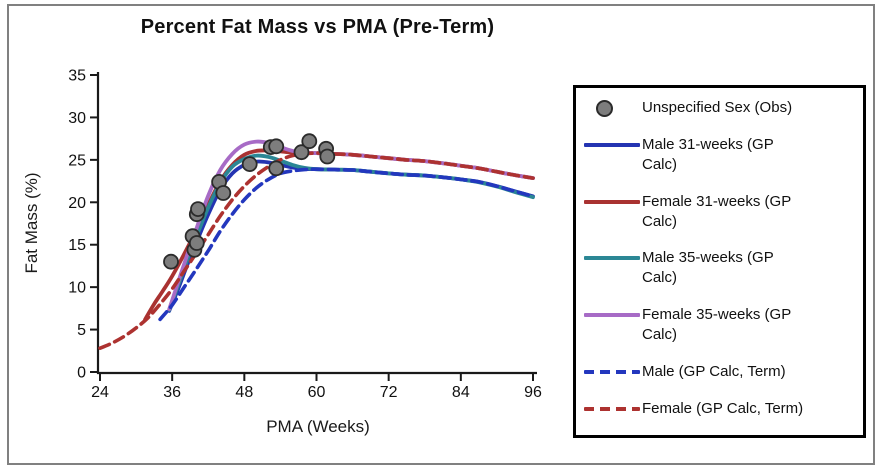  Describe the element at coordinates (604, 108) in the screenshot. I see `circle-marker-icon` at that location.